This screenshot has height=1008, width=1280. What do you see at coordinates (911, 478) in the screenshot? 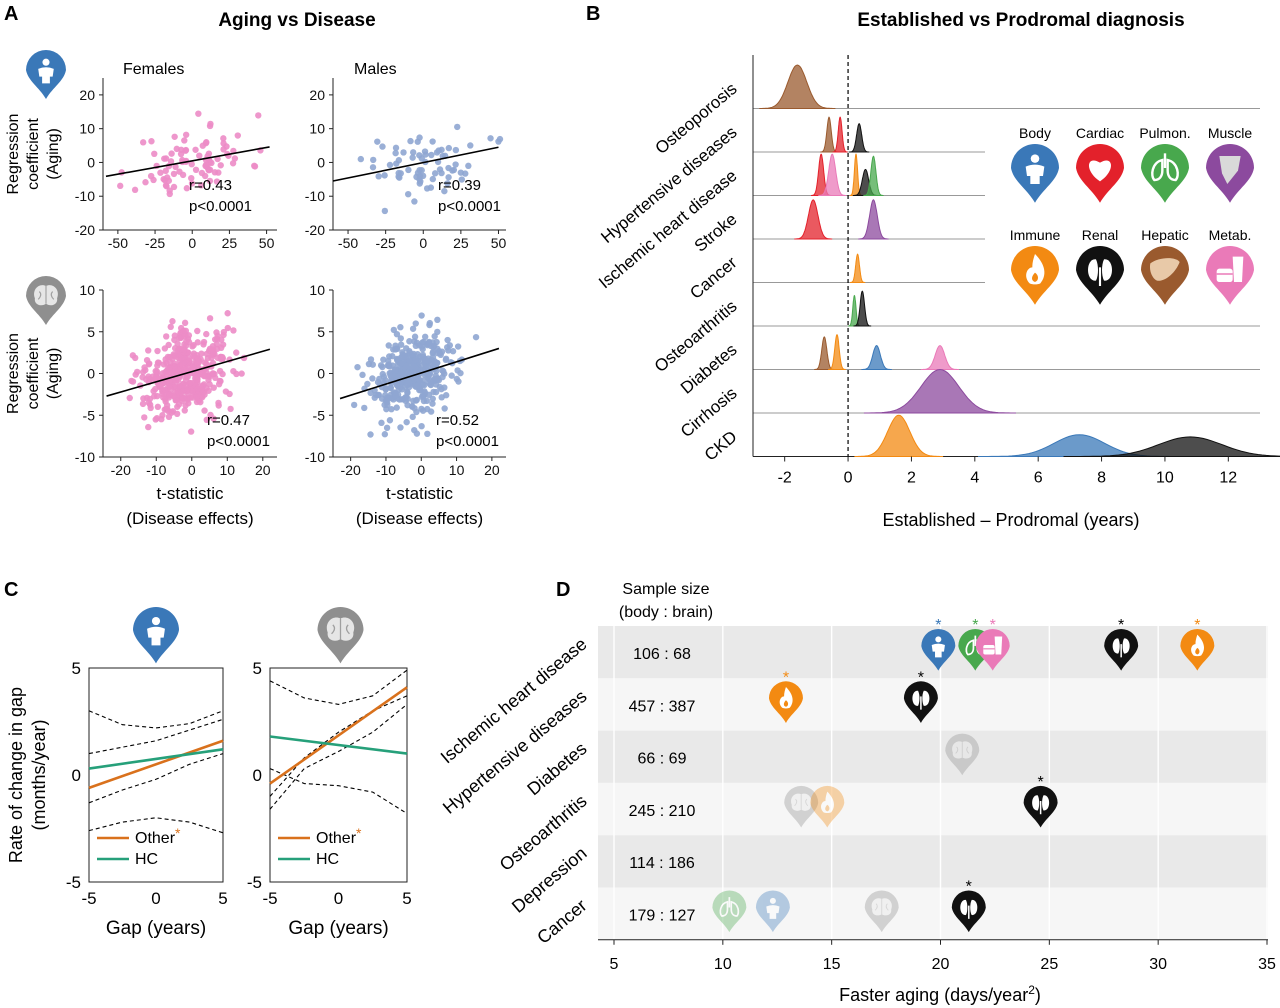
I see `x-tick-label: 2` at bounding box center [911, 478].